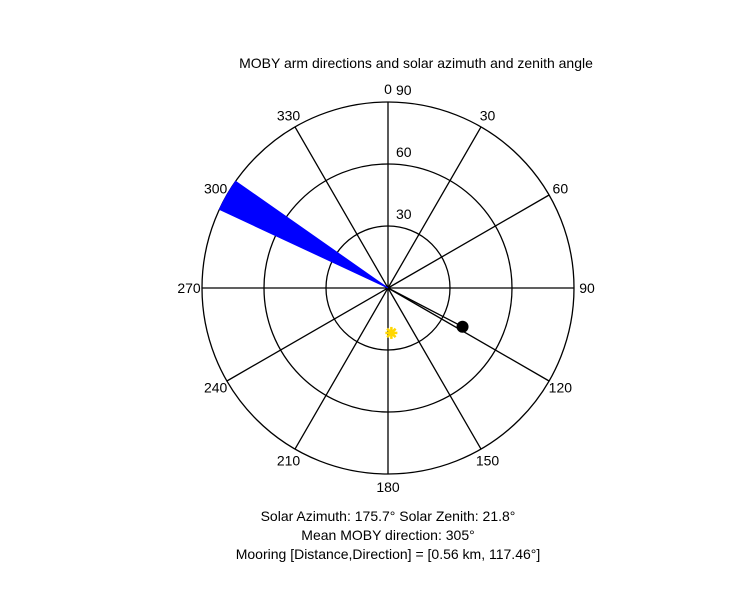 This screenshot has height=600, width=750. Describe the element at coordinates (462, 326) in the screenshot. I see `mooring-marker` at that location.